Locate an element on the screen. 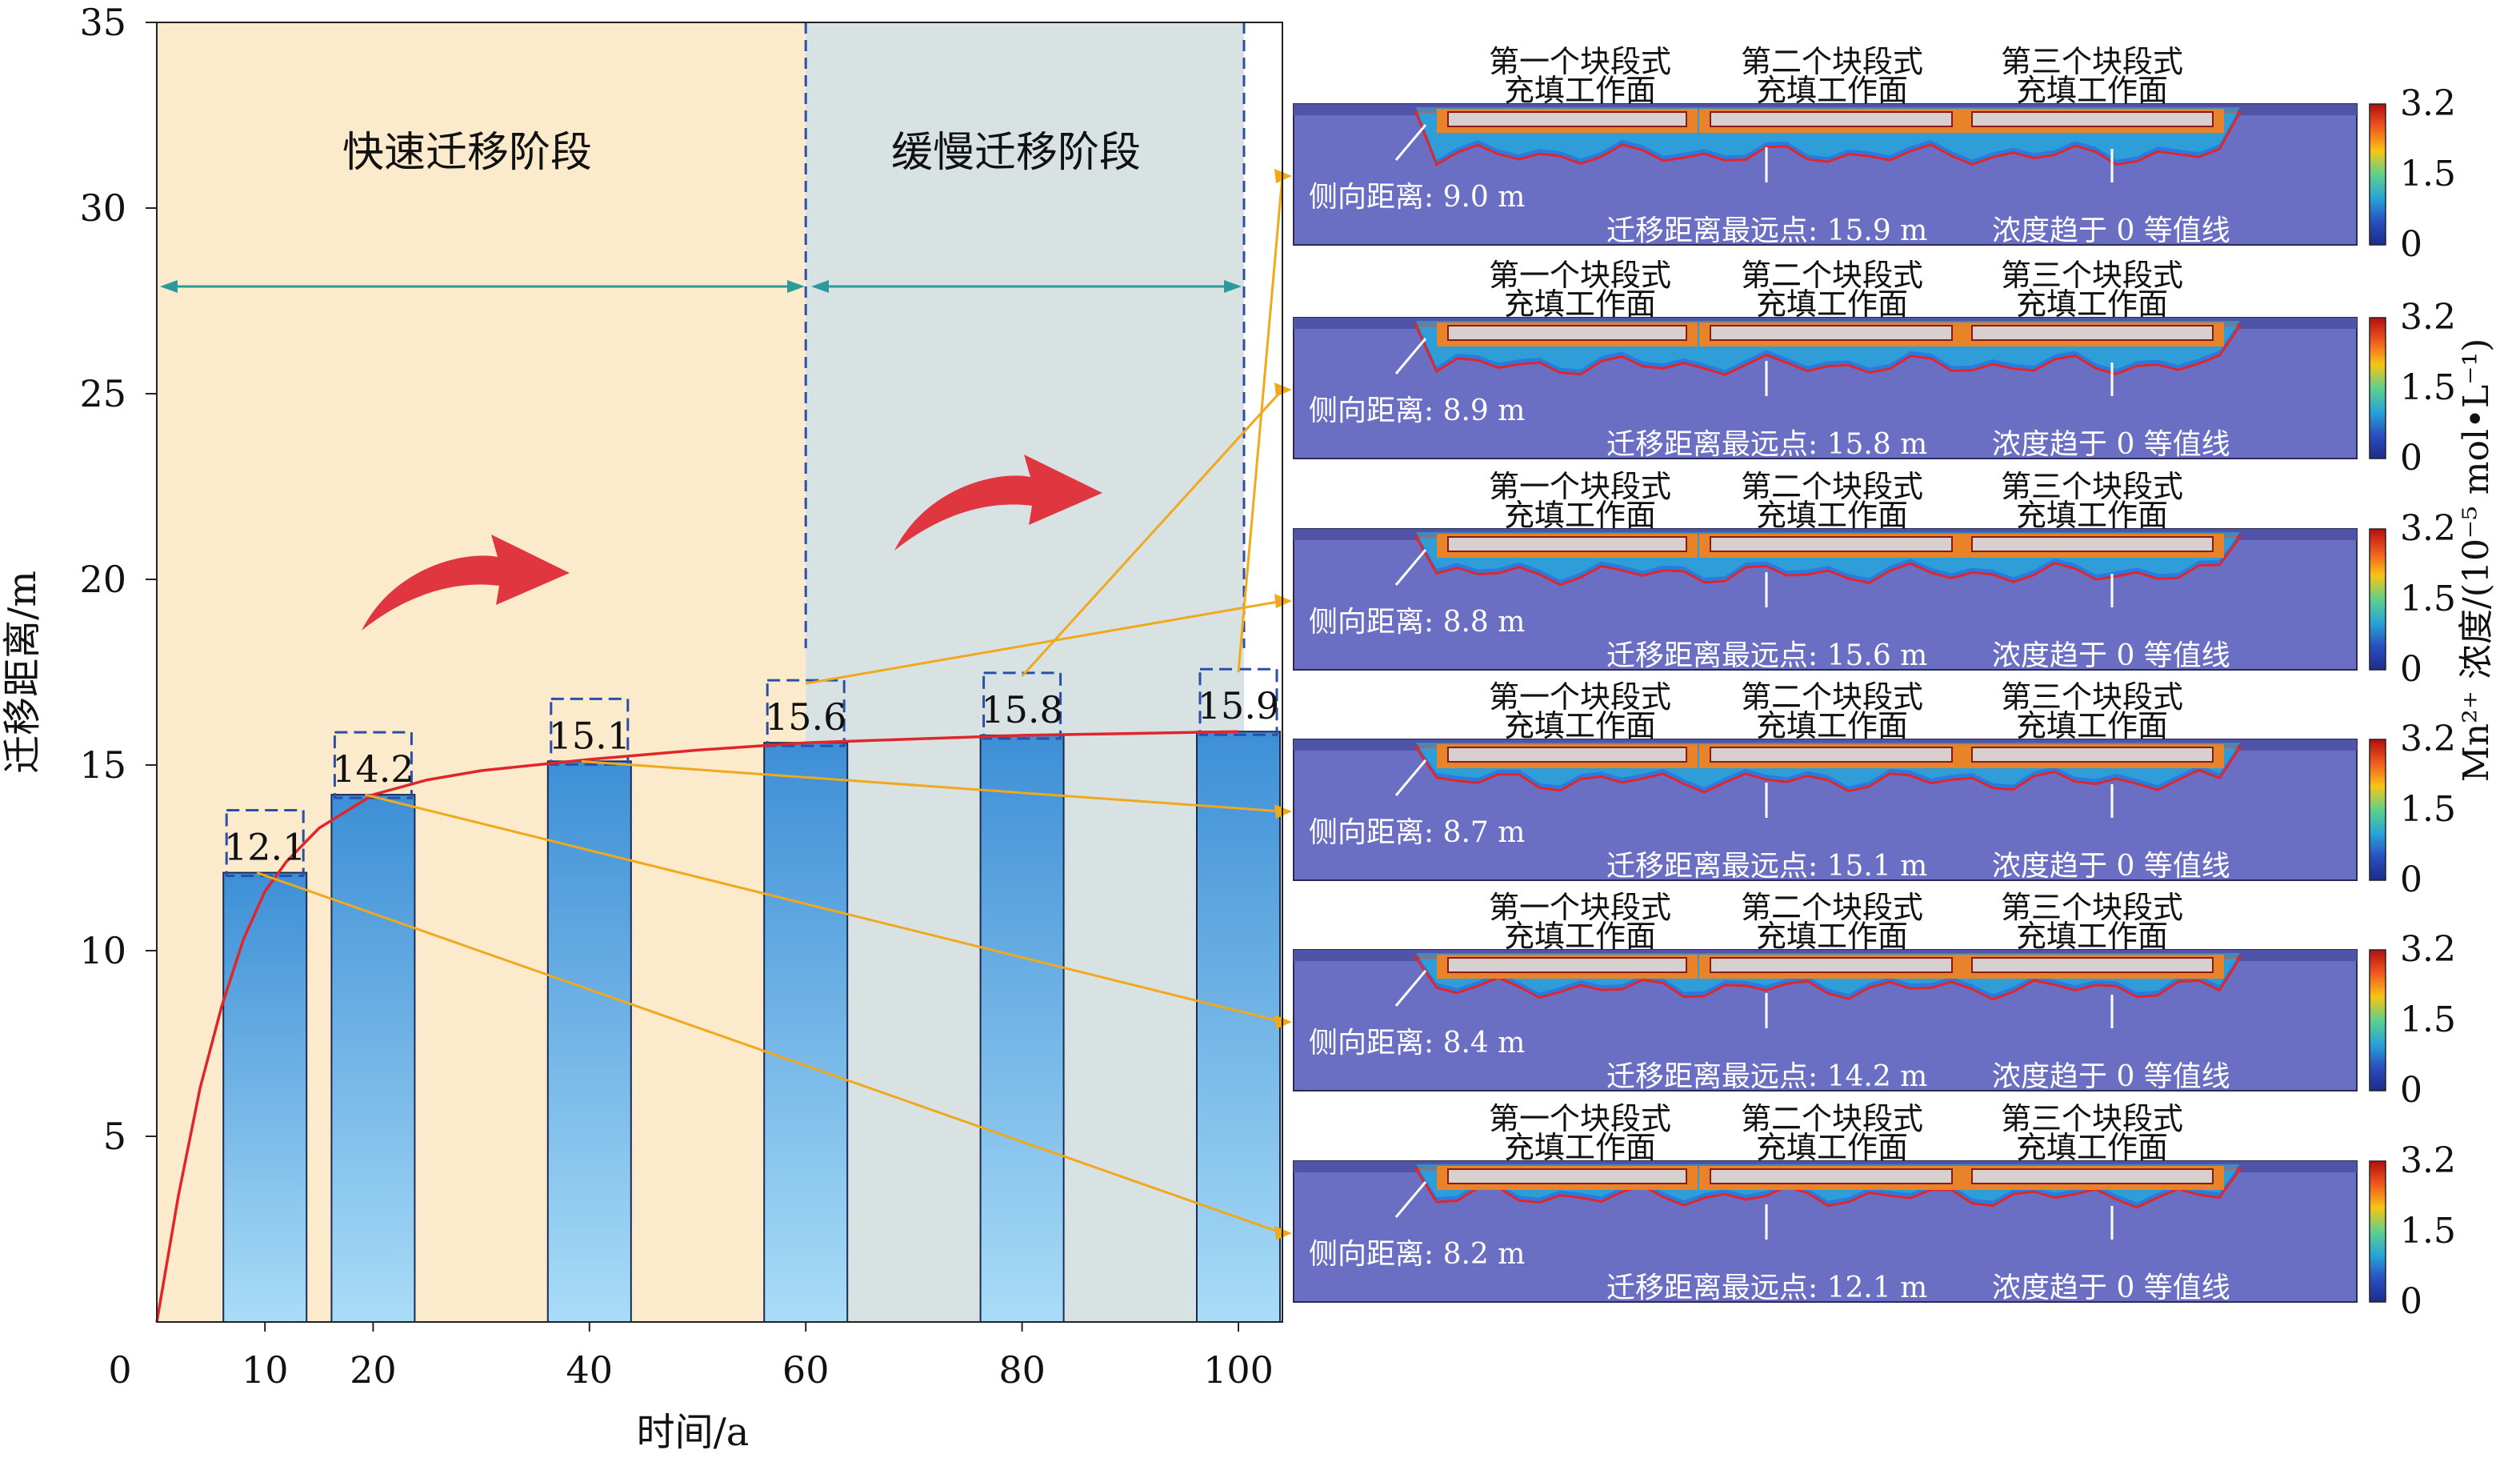  colorbar-tick-5-1: 1.5 is located at coordinates (2428, 1019).